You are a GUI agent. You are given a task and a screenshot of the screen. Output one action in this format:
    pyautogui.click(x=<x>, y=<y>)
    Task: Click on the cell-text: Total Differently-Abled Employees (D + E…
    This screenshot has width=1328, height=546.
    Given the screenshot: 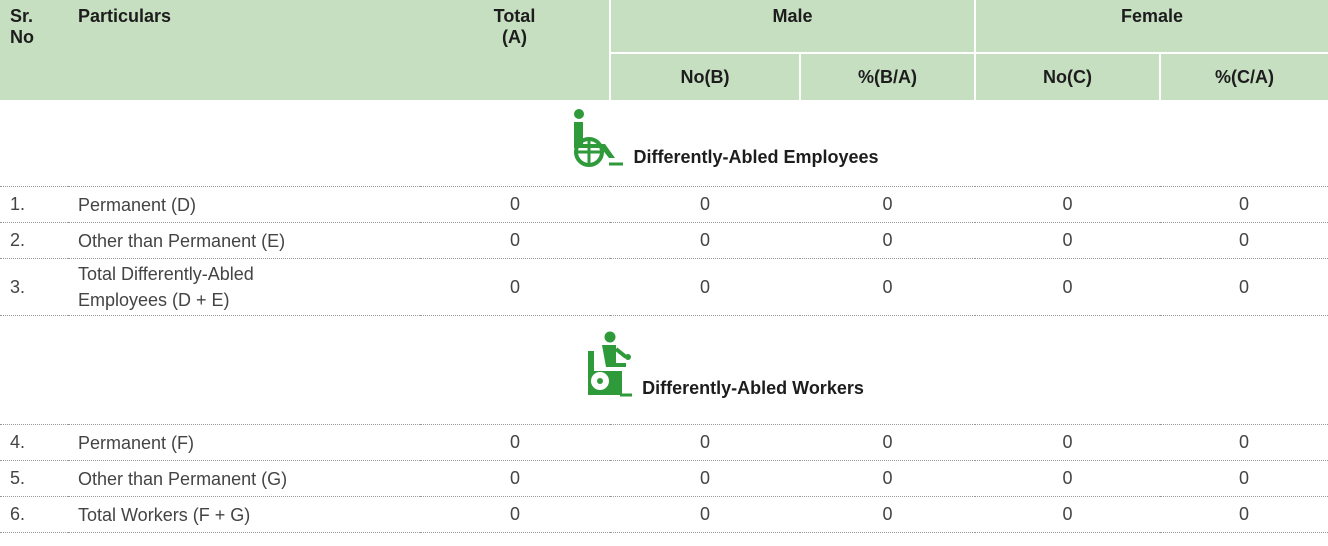 What is the action you would take?
    pyautogui.click(x=166, y=287)
    